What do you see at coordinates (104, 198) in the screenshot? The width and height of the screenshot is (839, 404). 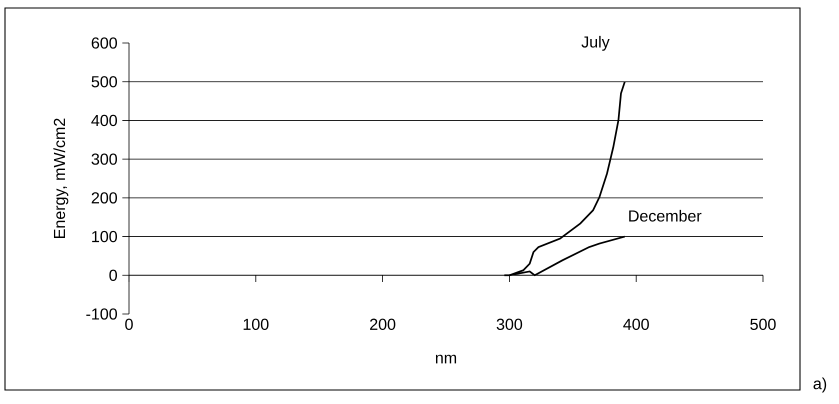 I see `y-tick-label: 200` at bounding box center [104, 198].